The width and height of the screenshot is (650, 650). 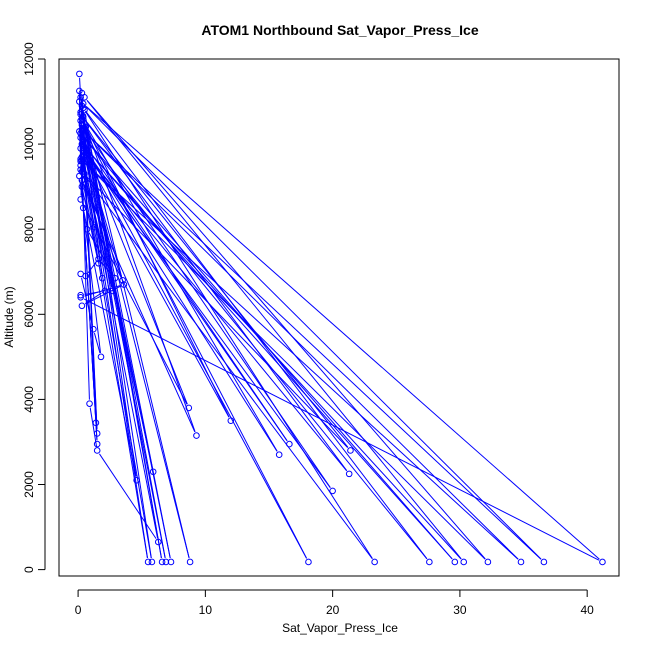 What do you see at coordinates (29, 569) in the screenshot?
I see `y-tick-label: 0` at bounding box center [29, 569].